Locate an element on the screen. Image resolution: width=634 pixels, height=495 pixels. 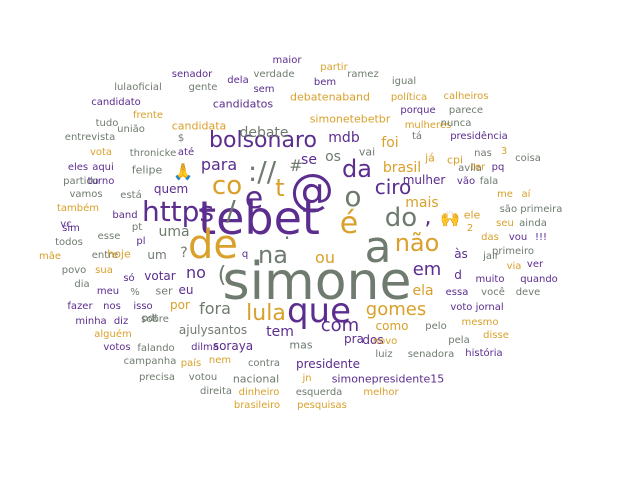
cloud-word: essa is located at coordinates (457, 292).